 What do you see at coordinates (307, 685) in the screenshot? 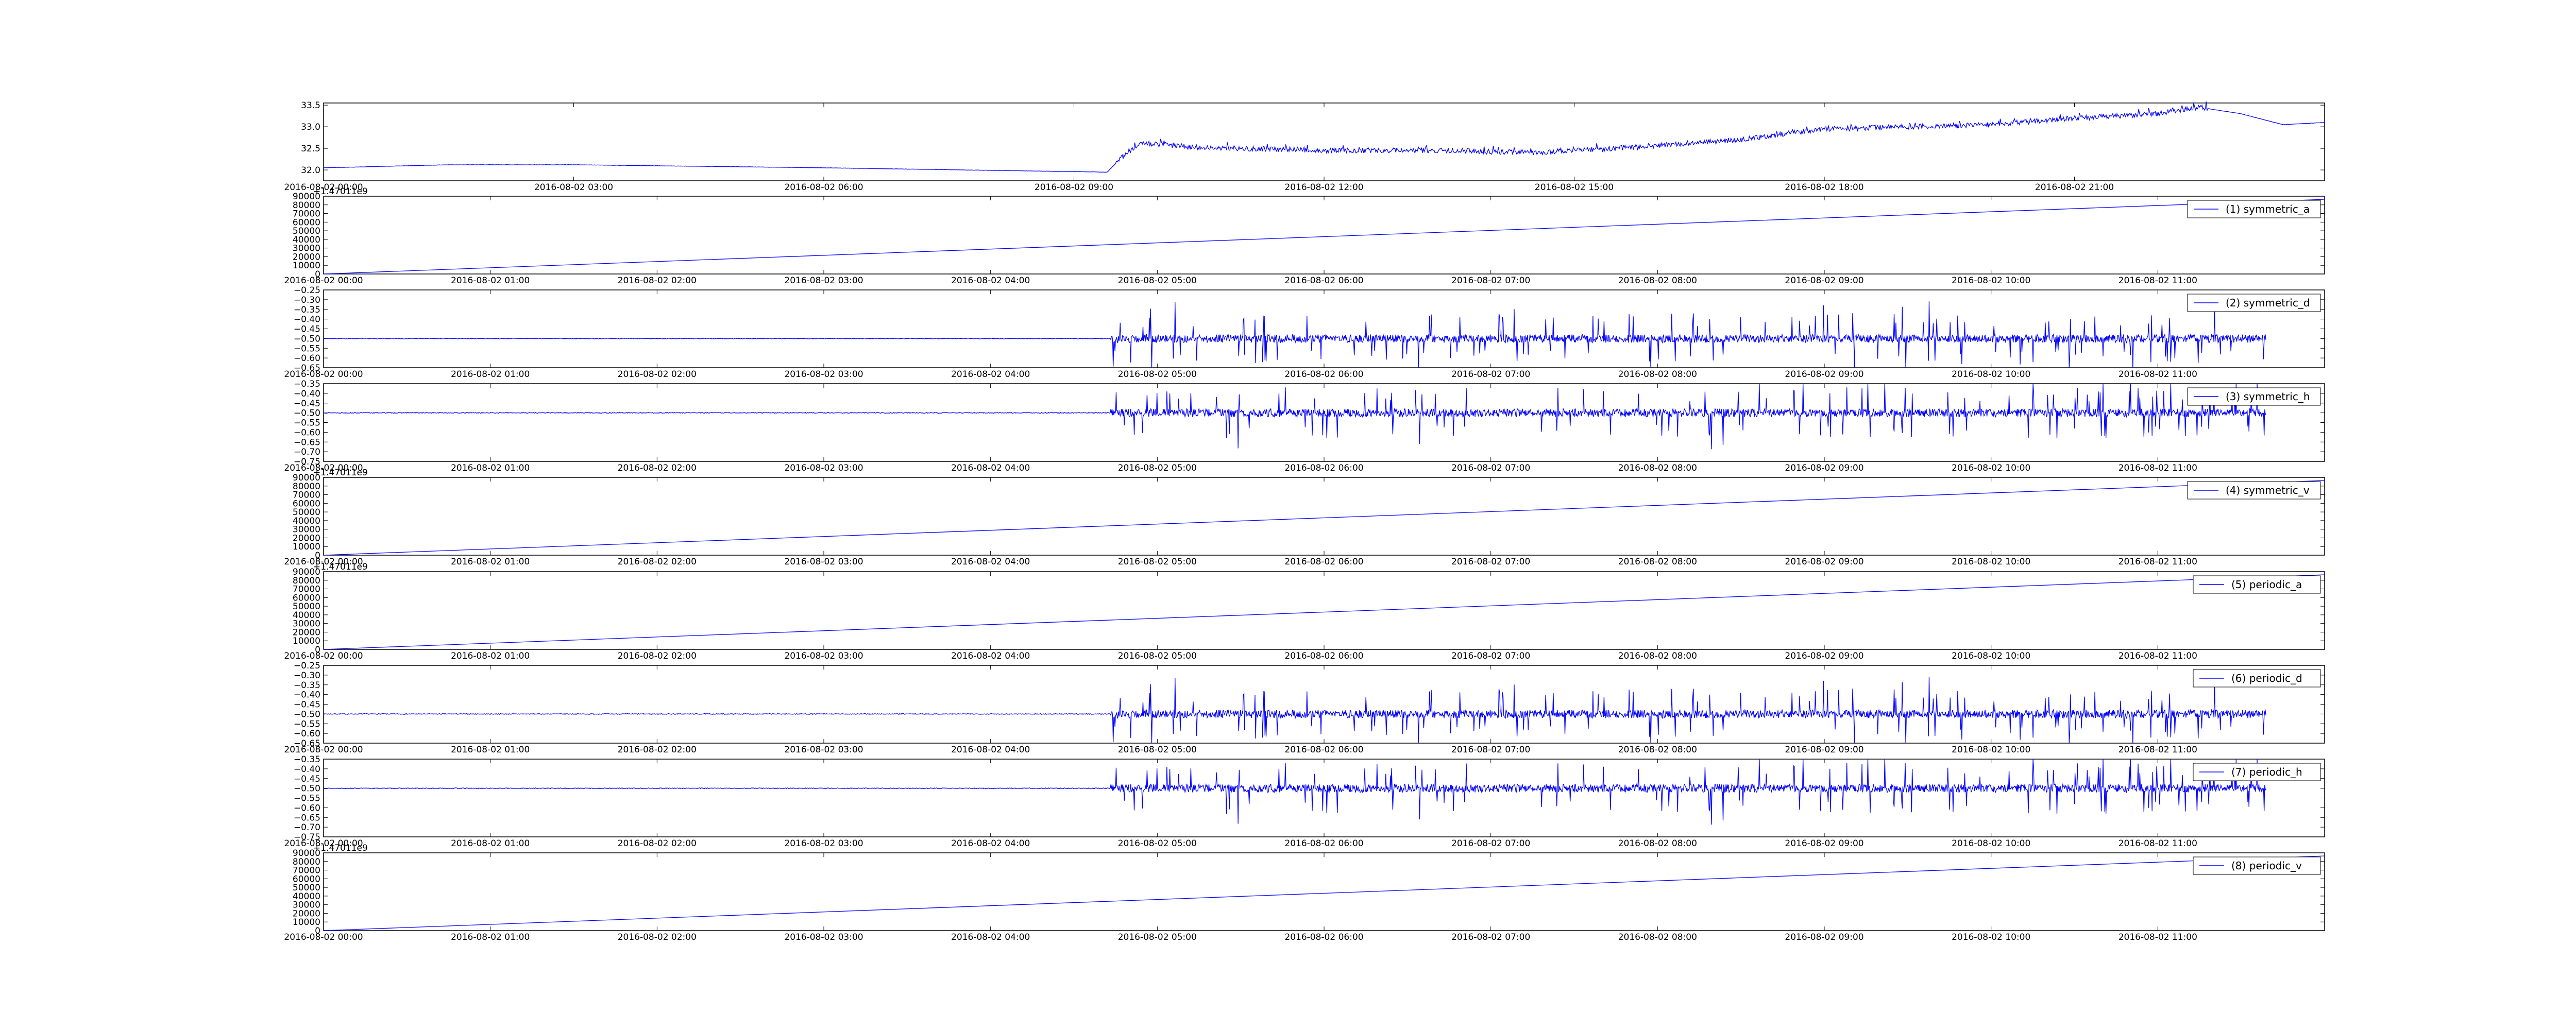
I see `y-tick-label: −0.35` at bounding box center [307, 685].